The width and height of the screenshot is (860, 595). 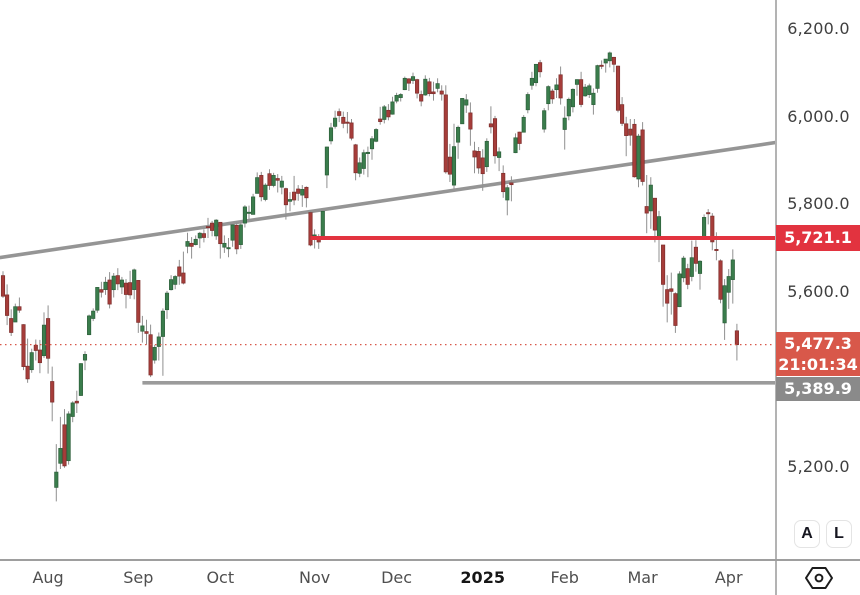 I want to click on time-axis-border, so click(x=430, y=560).